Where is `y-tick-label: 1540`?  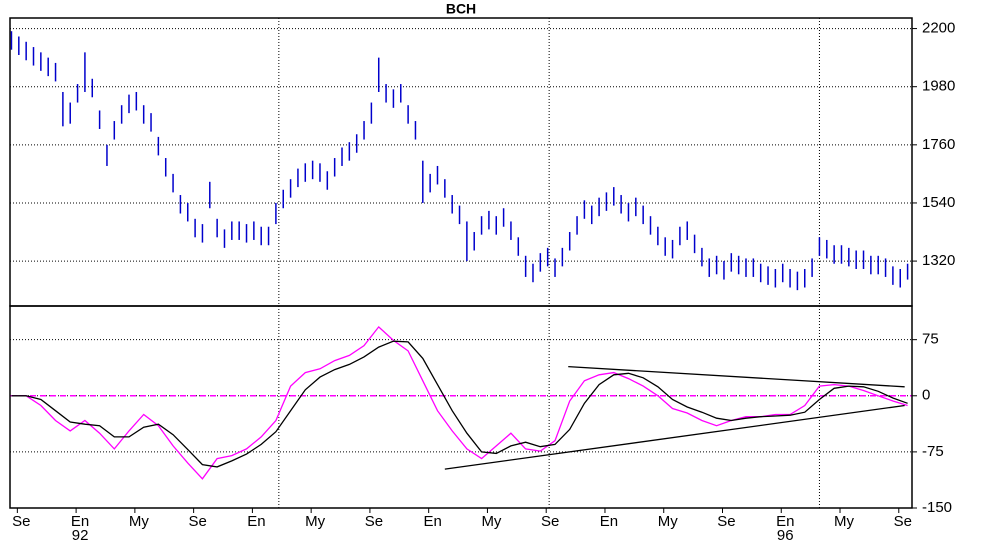
y-tick-label: 1540 is located at coordinates (938, 202).